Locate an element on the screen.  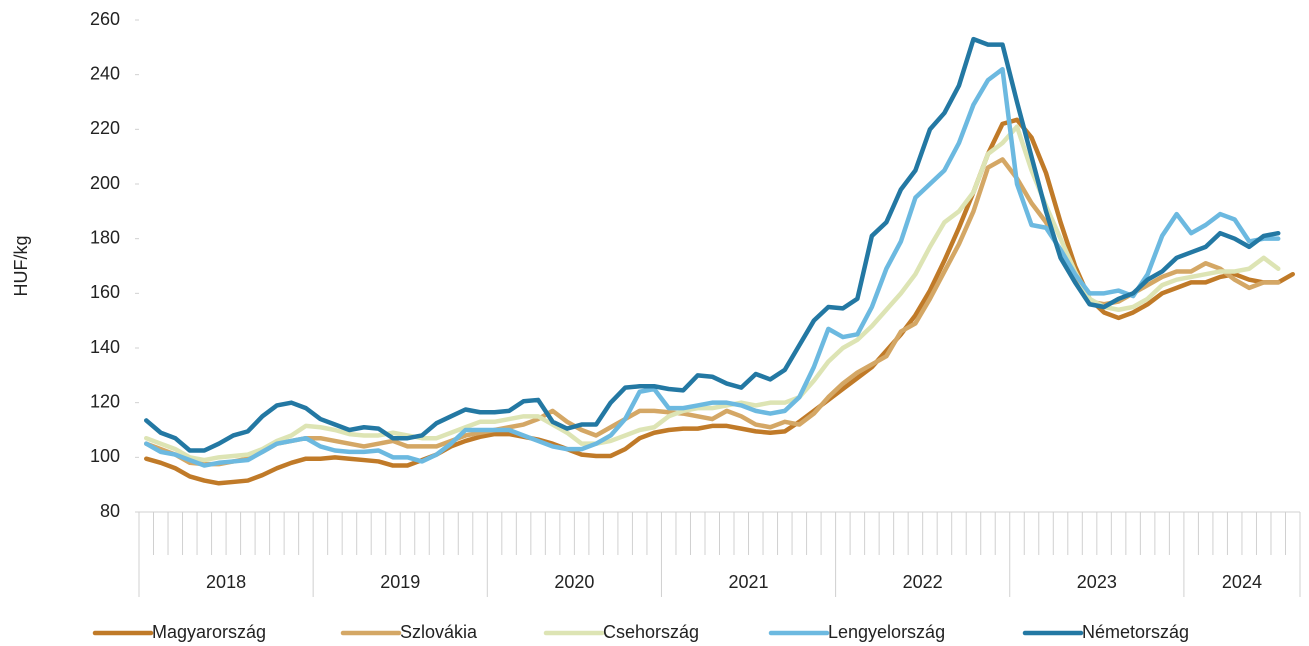
y-tick-label: 100 is located at coordinates (105, 456).